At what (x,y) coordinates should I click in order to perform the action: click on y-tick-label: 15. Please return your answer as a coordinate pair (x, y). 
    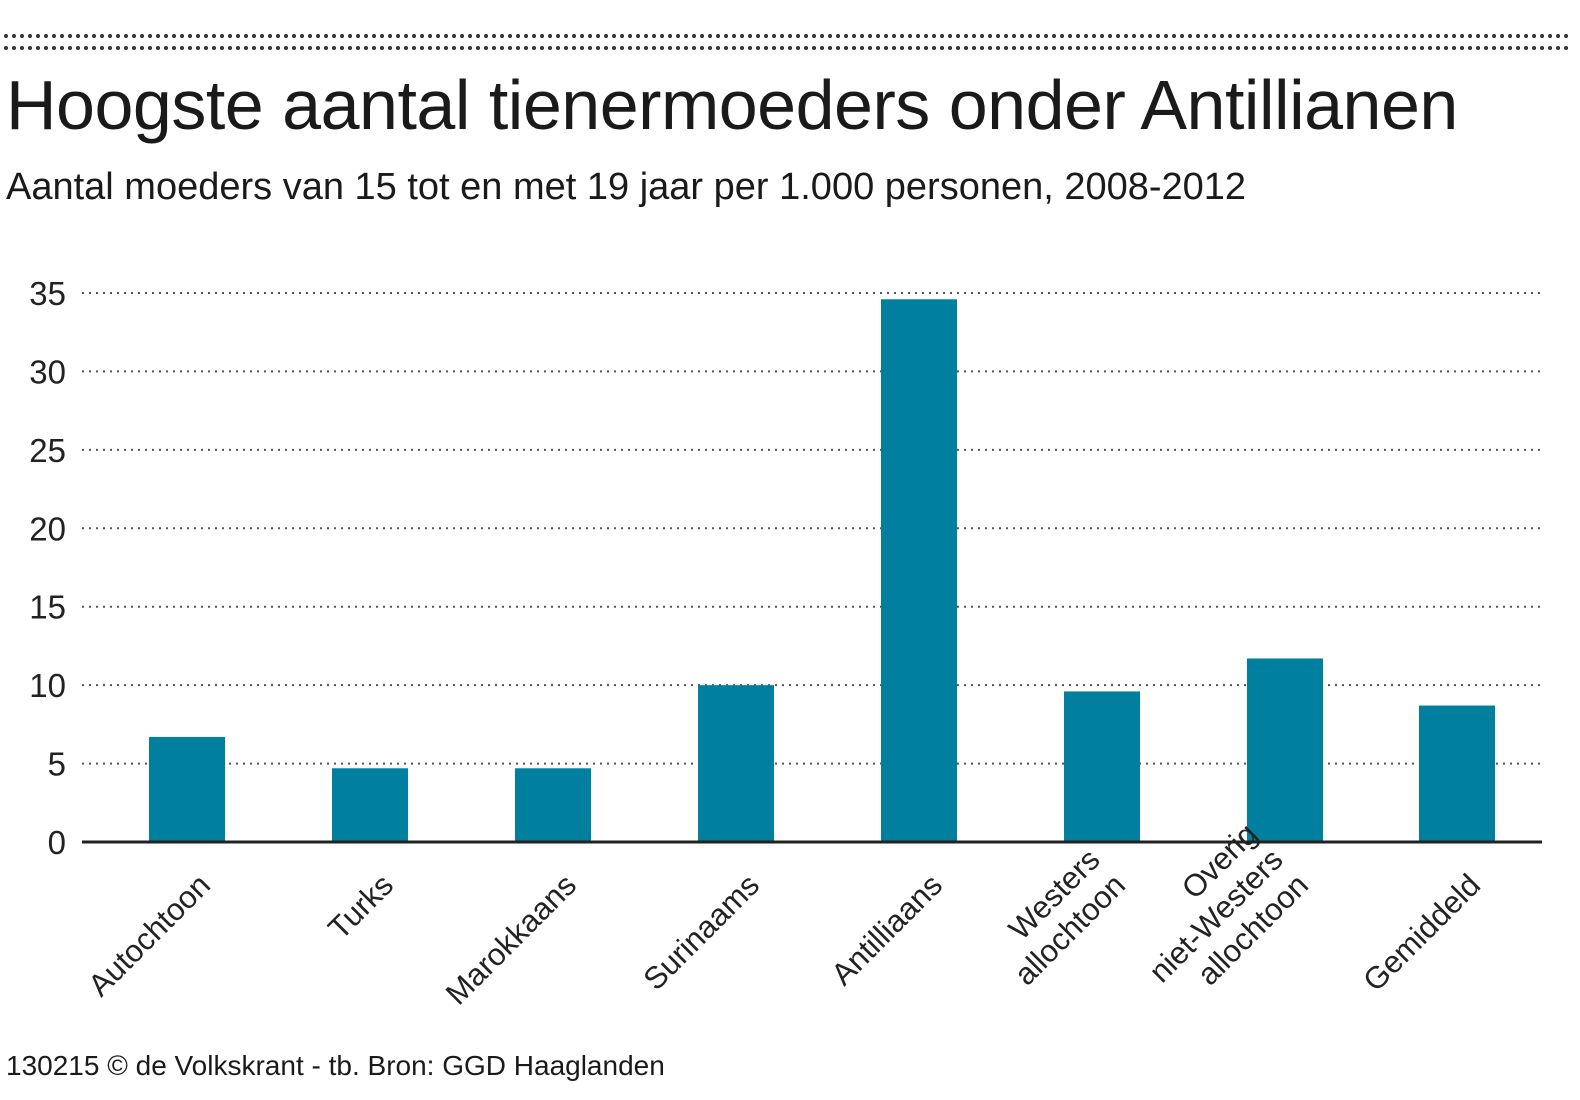
    Looking at the image, I should click on (47, 607).